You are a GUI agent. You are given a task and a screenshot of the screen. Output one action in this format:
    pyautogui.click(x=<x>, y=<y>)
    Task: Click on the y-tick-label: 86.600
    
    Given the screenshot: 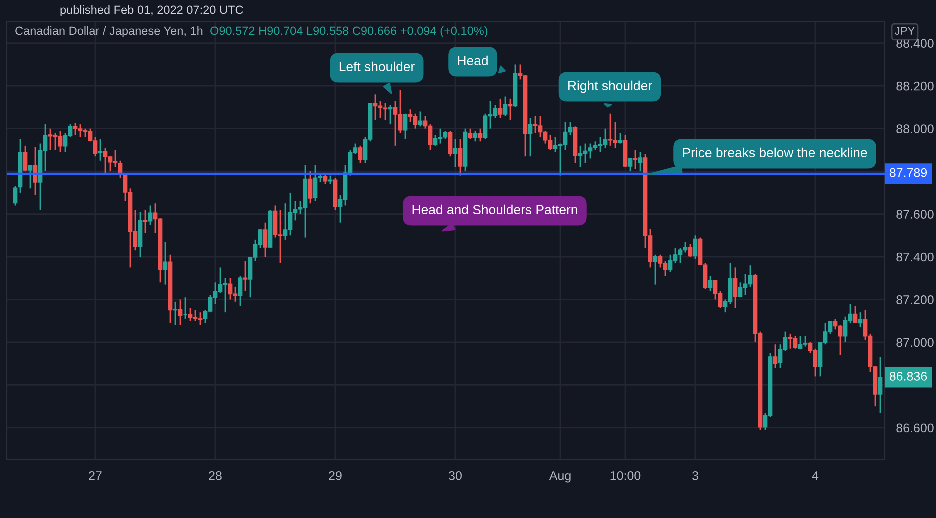 What is the action you would take?
    pyautogui.click(x=915, y=428)
    